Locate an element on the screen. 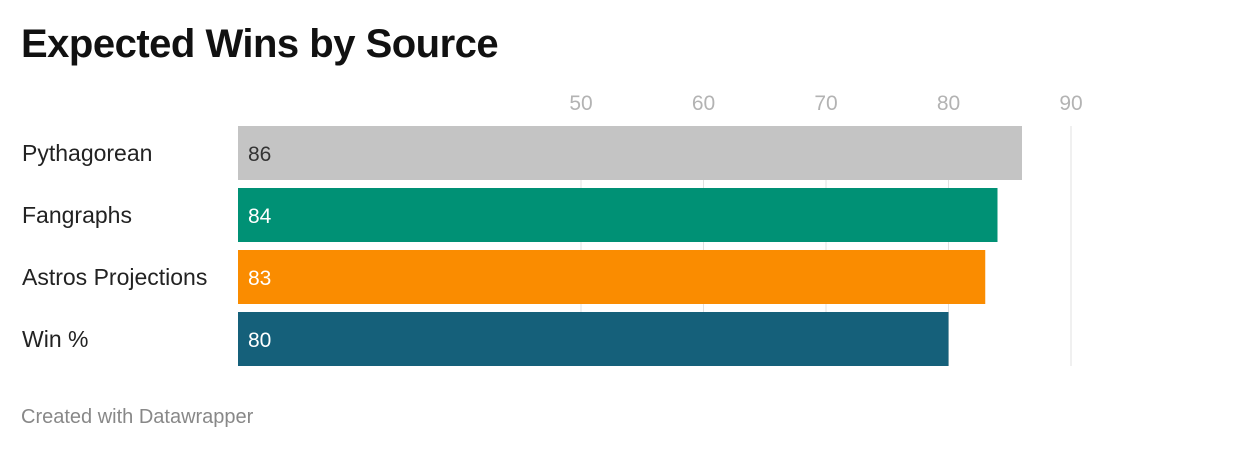 This screenshot has height=452, width=1240. x-tick-labels: 50 60 70 80 90 is located at coordinates (825, 103).